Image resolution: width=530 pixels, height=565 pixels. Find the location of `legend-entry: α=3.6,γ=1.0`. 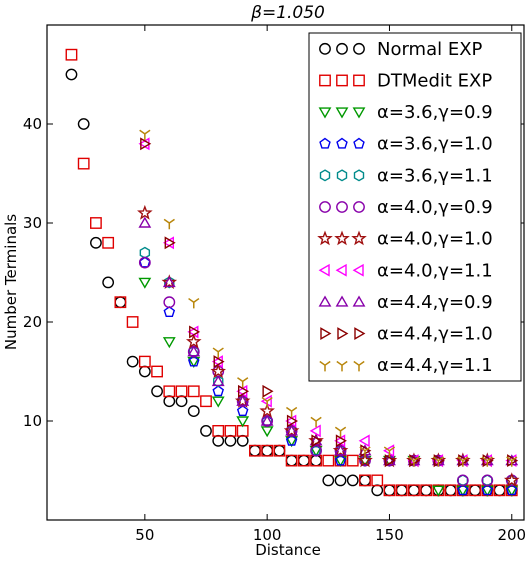

legend-entry: α=3.6,γ=1.0 is located at coordinates (406, 144).